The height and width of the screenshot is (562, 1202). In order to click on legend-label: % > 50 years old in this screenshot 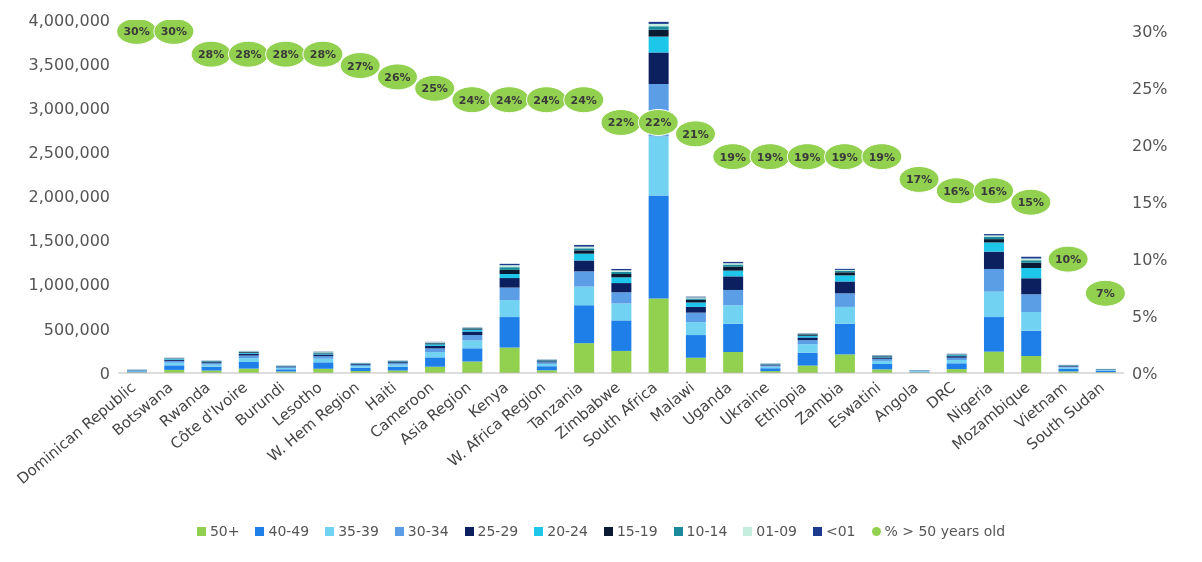, I will do `click(944, 531)`.